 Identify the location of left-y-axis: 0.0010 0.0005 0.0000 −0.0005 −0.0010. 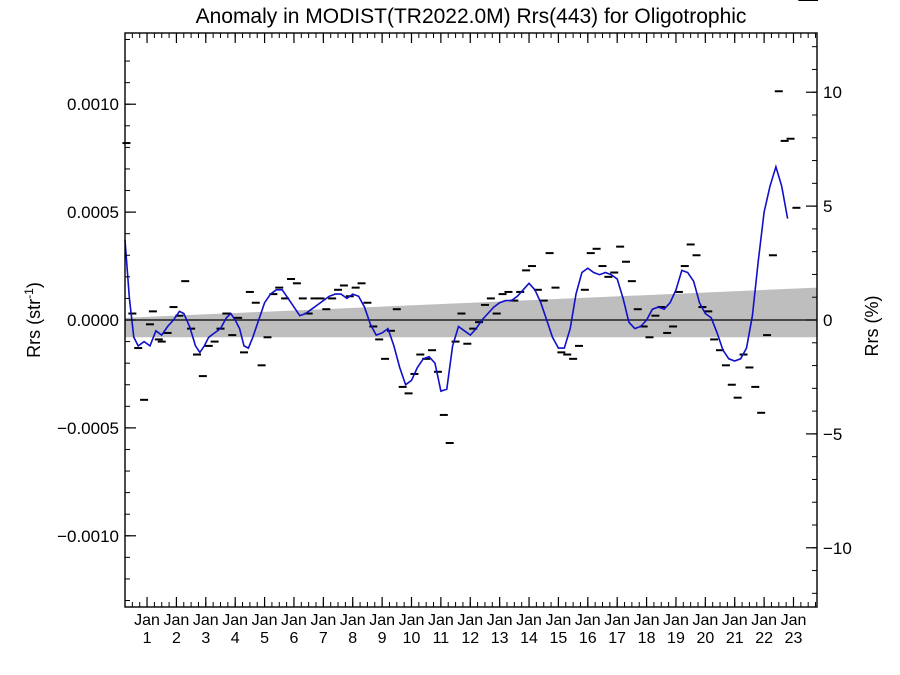
(96, 320).